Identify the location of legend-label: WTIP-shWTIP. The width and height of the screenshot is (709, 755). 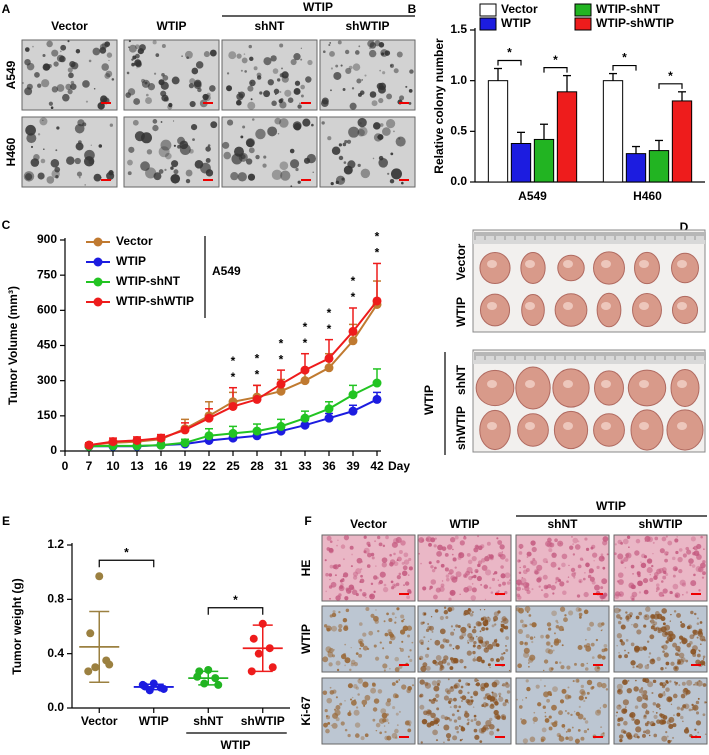
(155, 301).